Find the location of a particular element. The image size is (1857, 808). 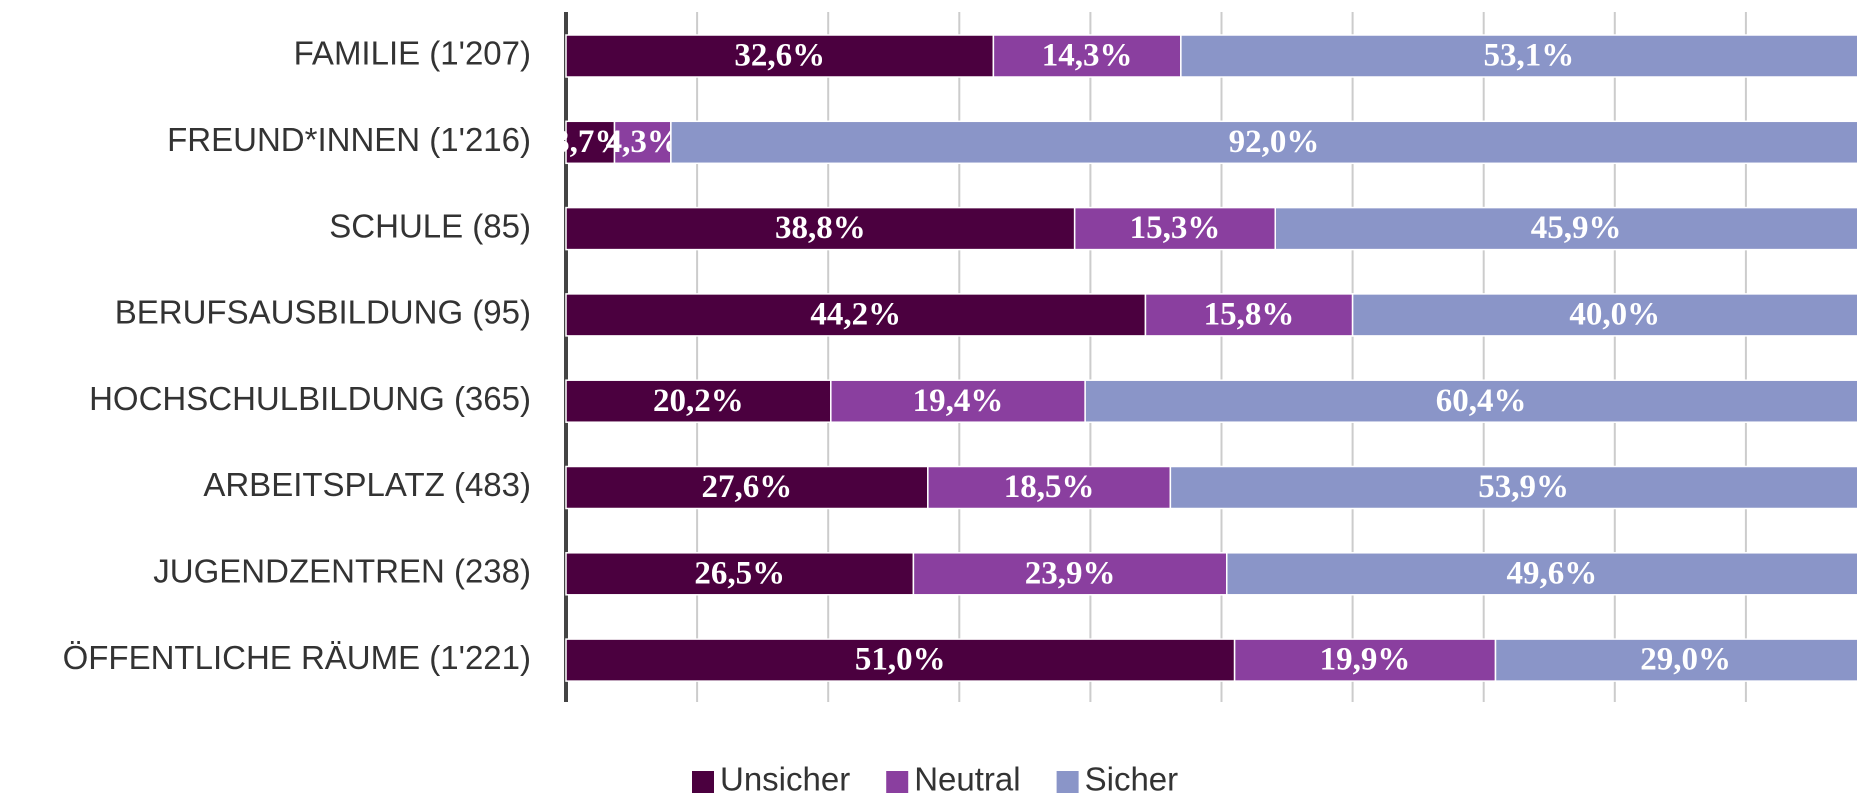

value-label: 15,8% is located at coordinates (1249, 314).